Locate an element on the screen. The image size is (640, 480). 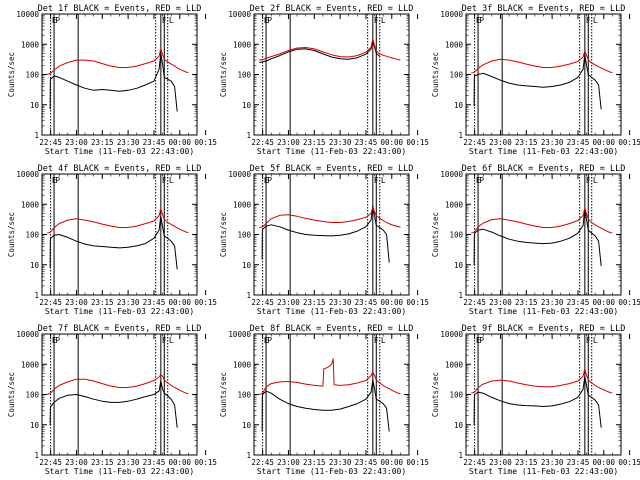
panel-title: Det 4f BLACK = Events, RED = LLD is located at coordinates (120, 169).